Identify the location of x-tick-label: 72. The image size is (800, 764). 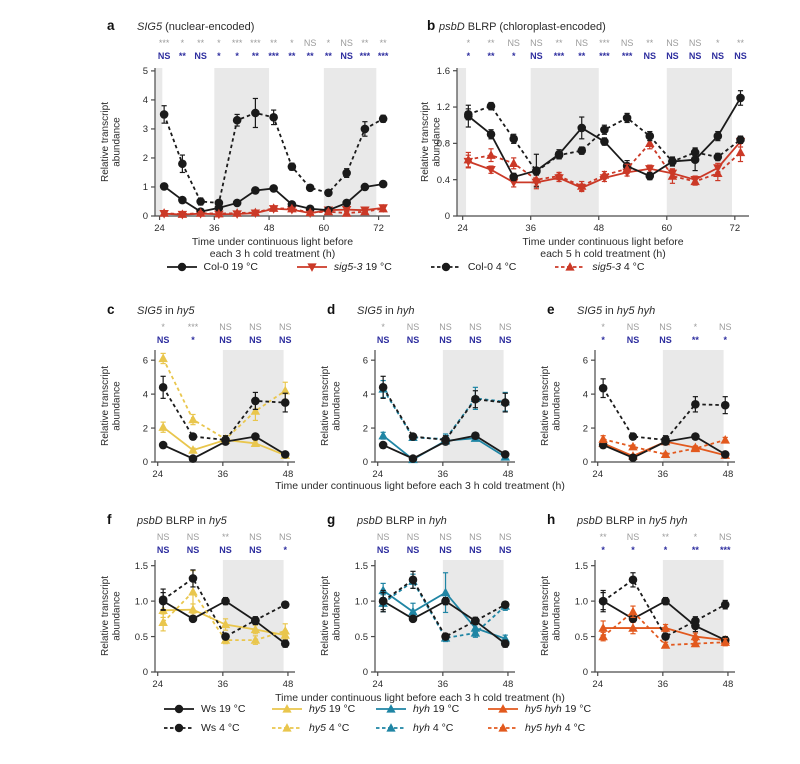
(735, 228).